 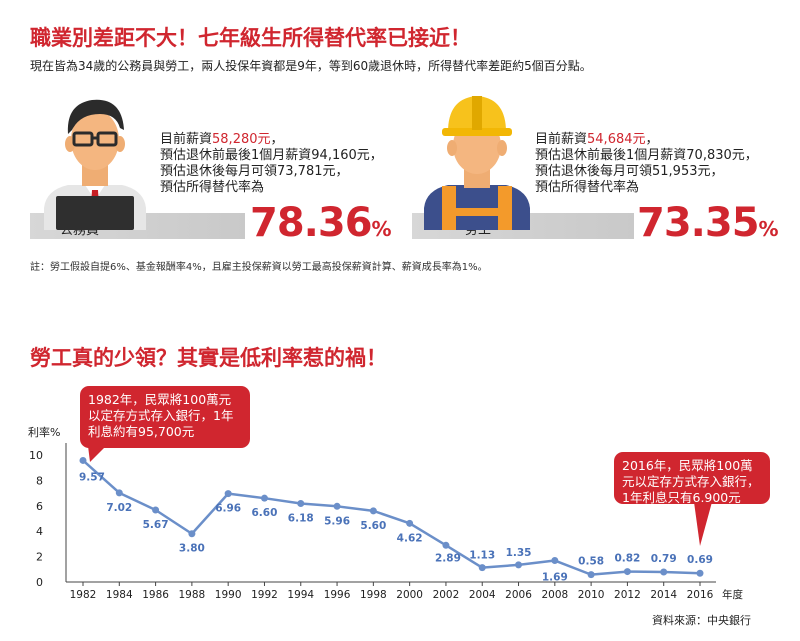 What do you see at coordinates (228, 595) in the screenshot?
I see `x-tick-label: 1990` at bounding box center [228, 595].